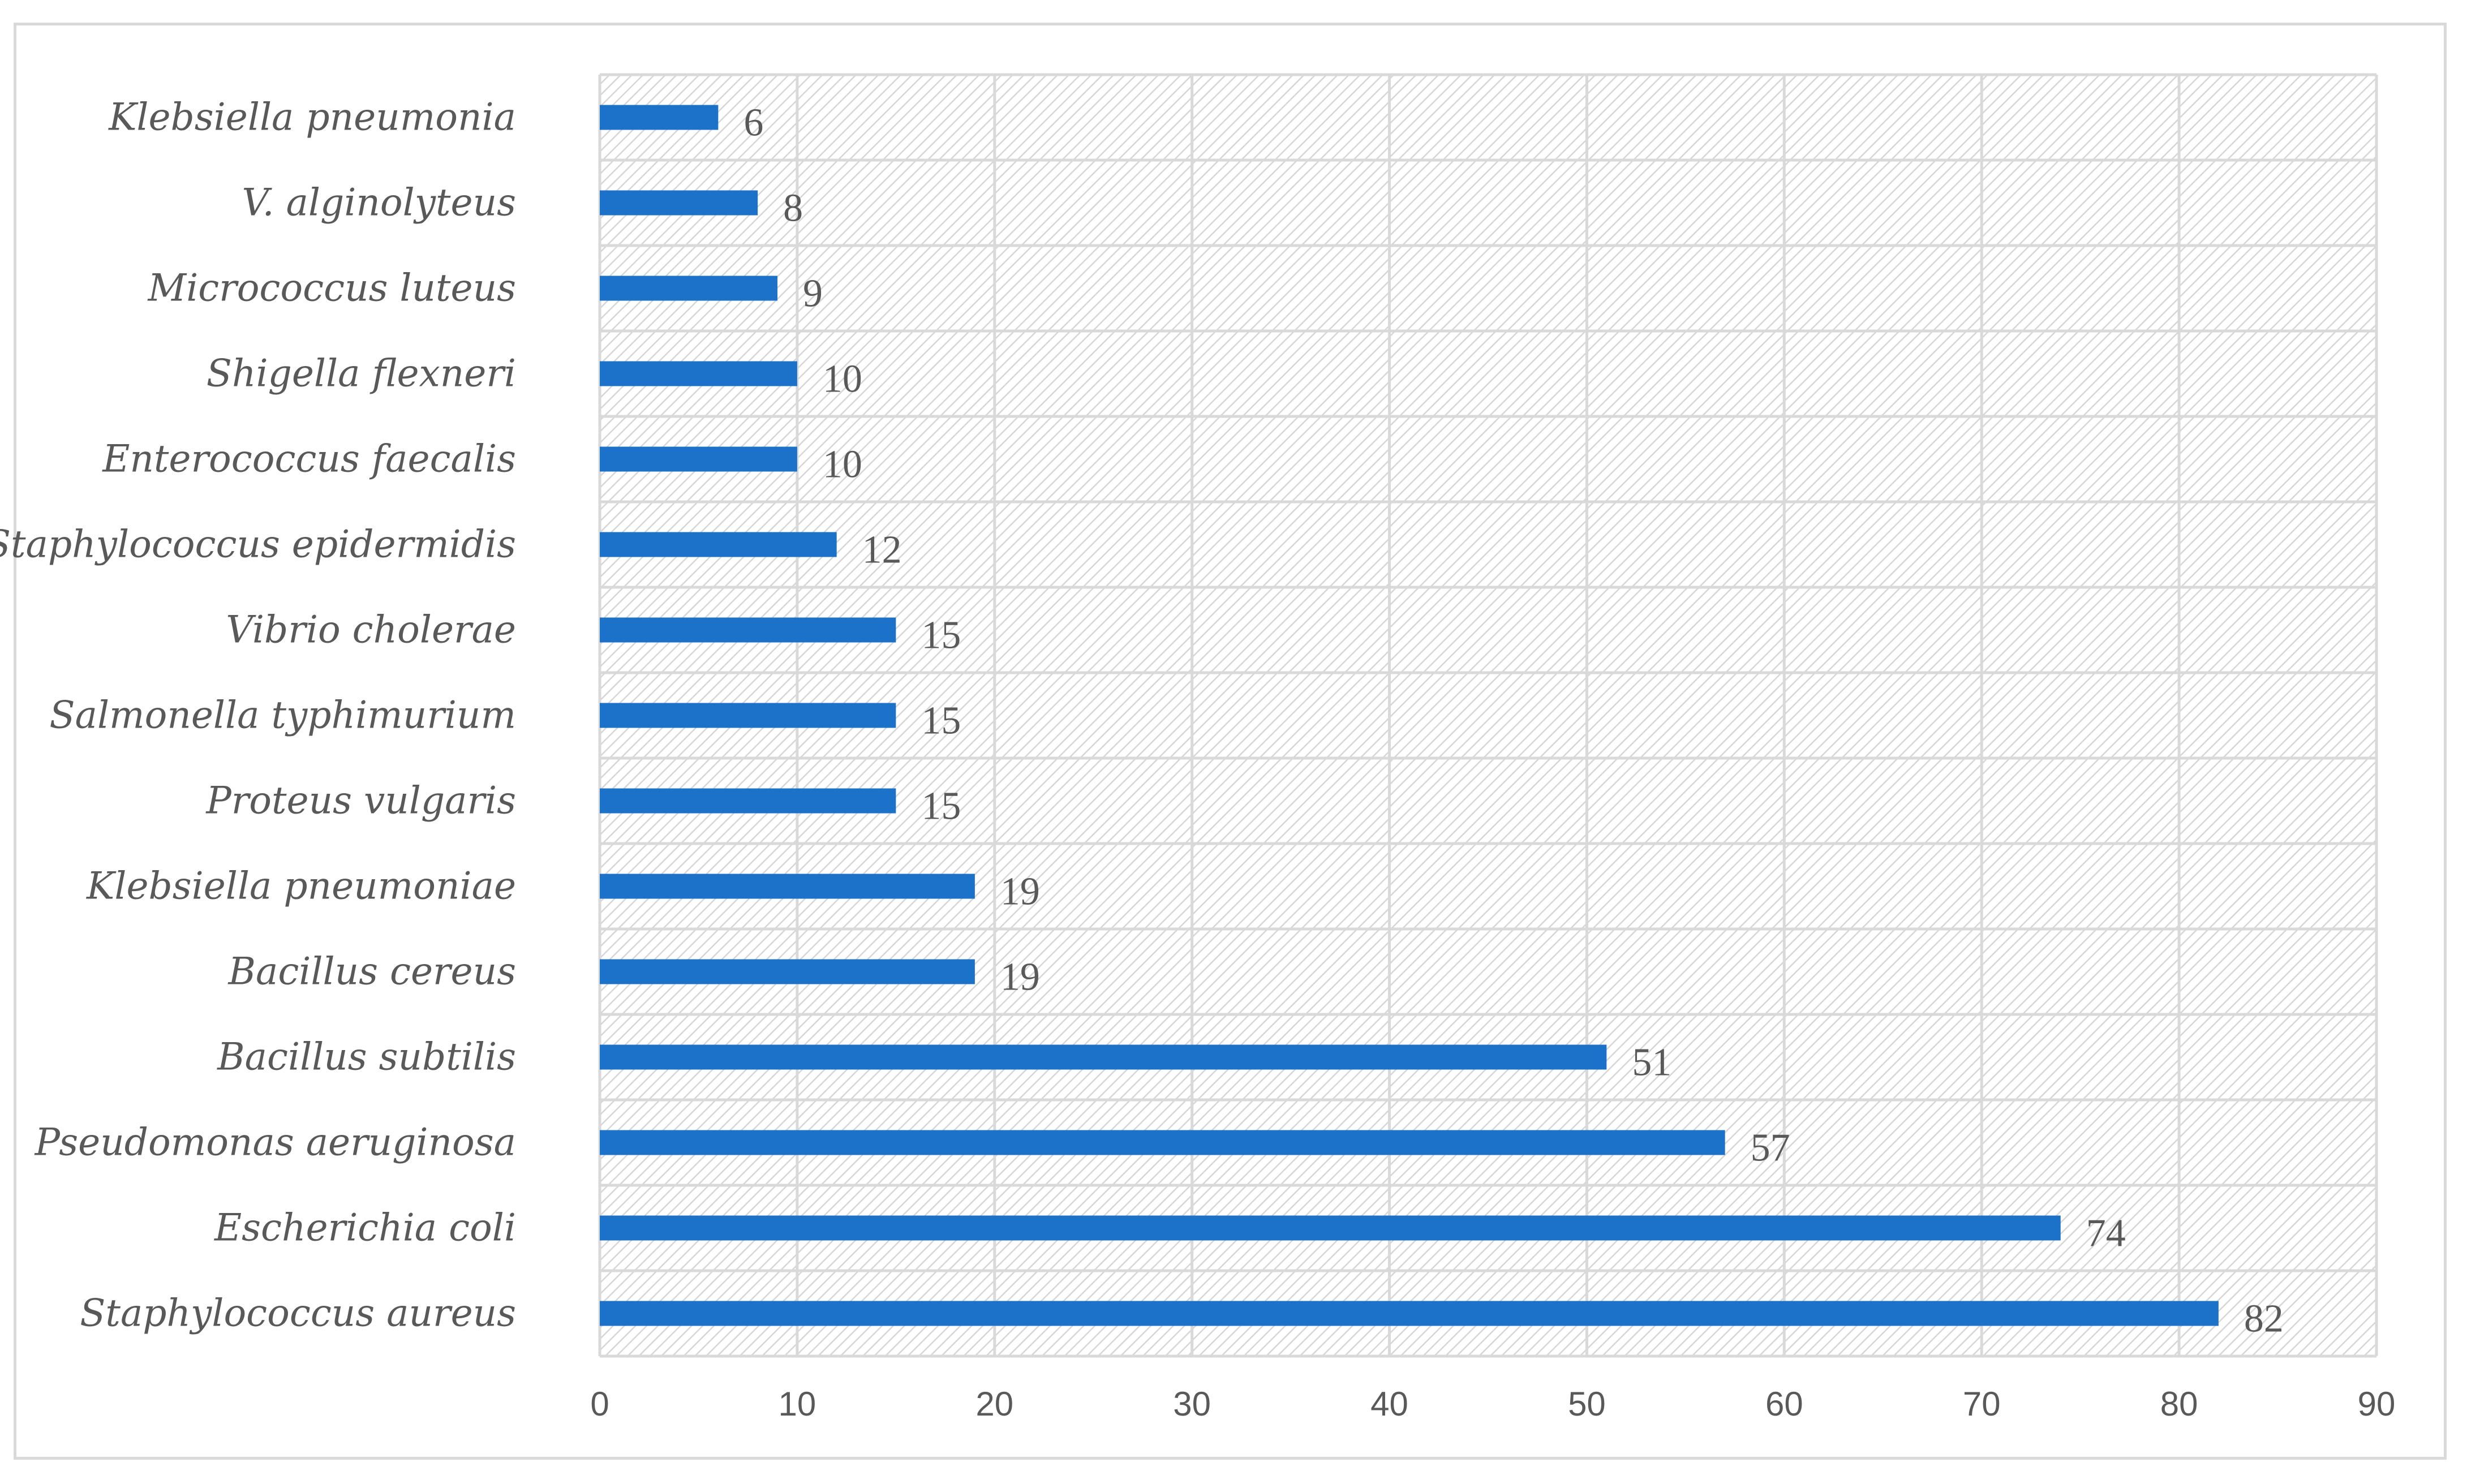  Describe the element at coordinates (365, 1228) in the screenshot. I see `category-label: Escherichia coli` at that location.